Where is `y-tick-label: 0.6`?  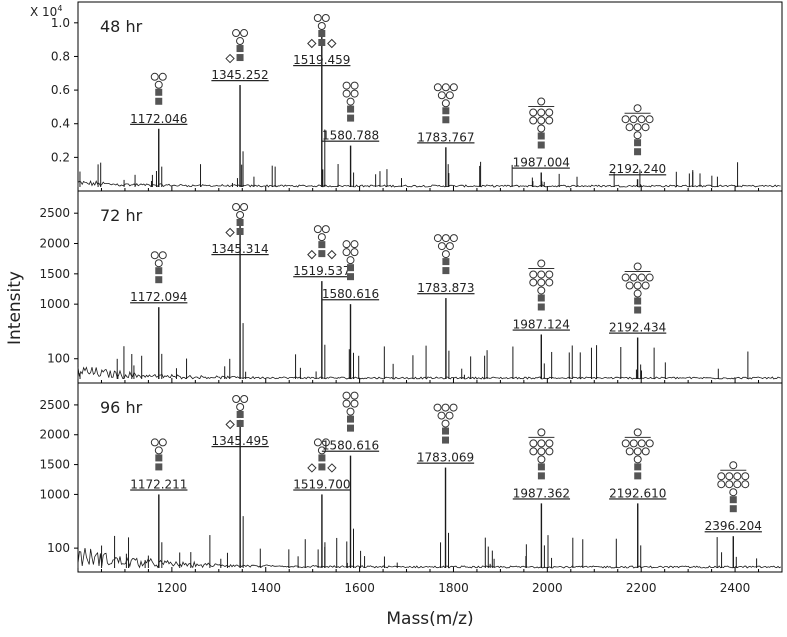 y-tick-label: 0.6 is located at coordinates (60, 90).